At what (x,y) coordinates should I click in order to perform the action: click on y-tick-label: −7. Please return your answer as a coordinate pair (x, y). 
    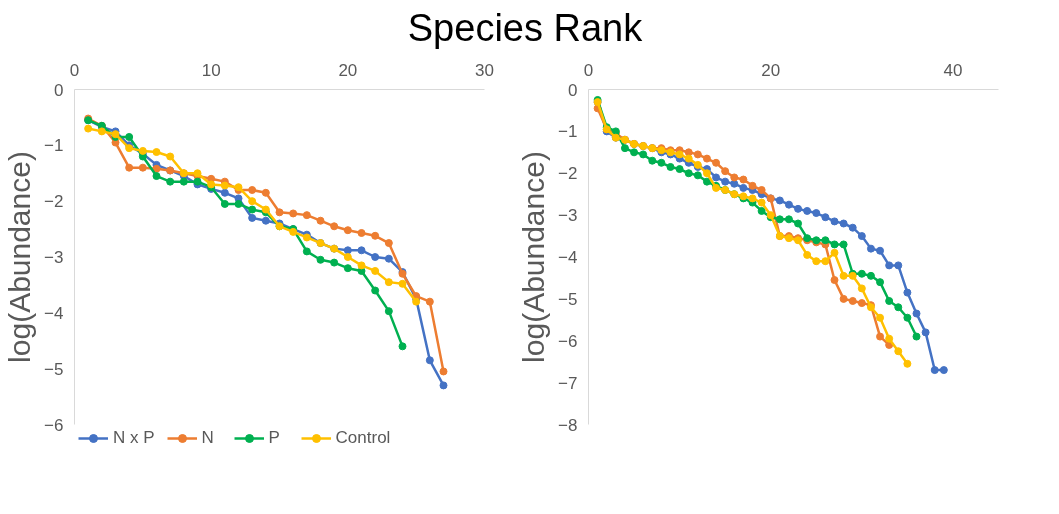
    Looking at the image, I should click on (568, 383).